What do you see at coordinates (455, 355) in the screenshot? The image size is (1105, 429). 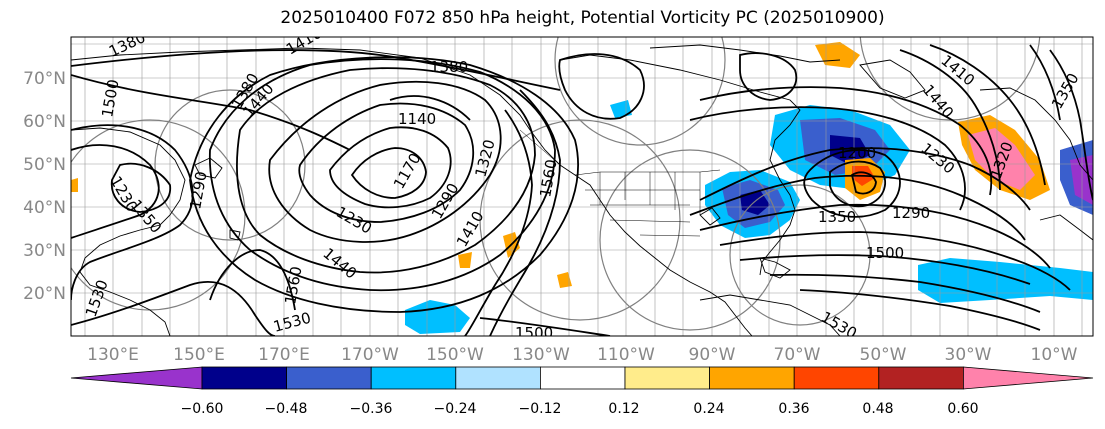 I see `lon-tick-label: 150°W` at bounding box center [455, 355].